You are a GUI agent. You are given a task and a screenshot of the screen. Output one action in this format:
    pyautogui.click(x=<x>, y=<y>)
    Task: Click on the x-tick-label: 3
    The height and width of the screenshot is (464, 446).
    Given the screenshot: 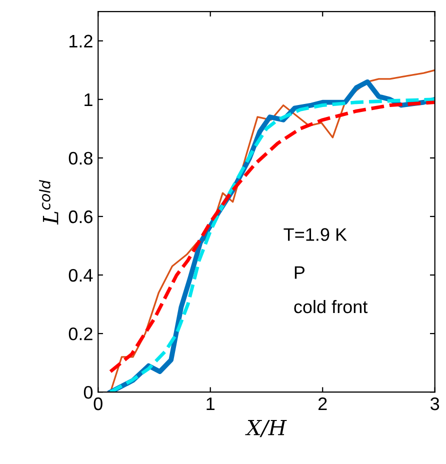 What is the action you would take?
    pyautogui.click(x=435, y=403)
    